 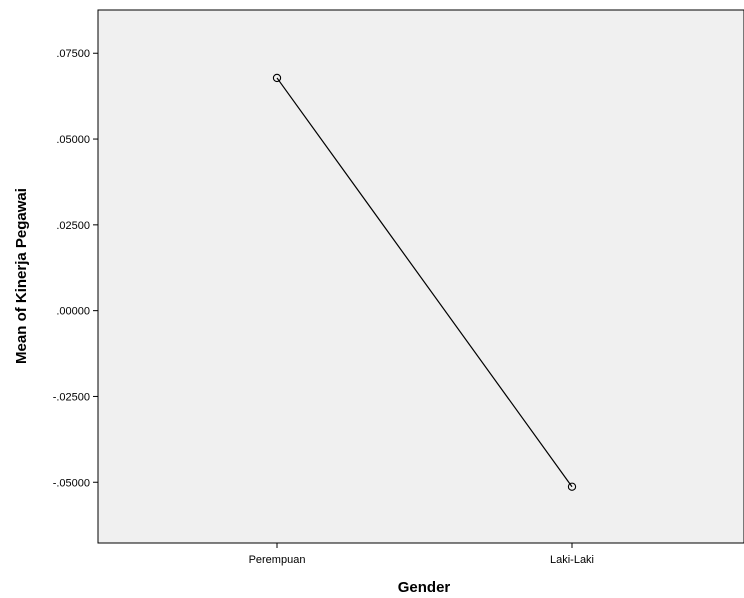 What do you see at coordinates (73, 226) in the screenshot?
I see `y-tick-label: .02500` at bounding box center [73, 226].